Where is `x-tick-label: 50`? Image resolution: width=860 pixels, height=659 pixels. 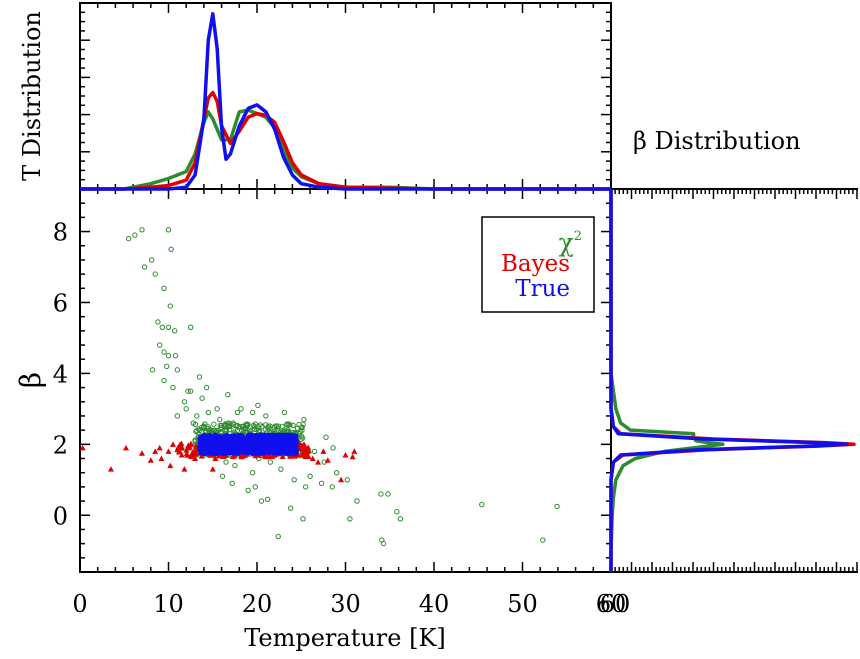
x-tick-label: 50 is located at coordinates (522, 604).